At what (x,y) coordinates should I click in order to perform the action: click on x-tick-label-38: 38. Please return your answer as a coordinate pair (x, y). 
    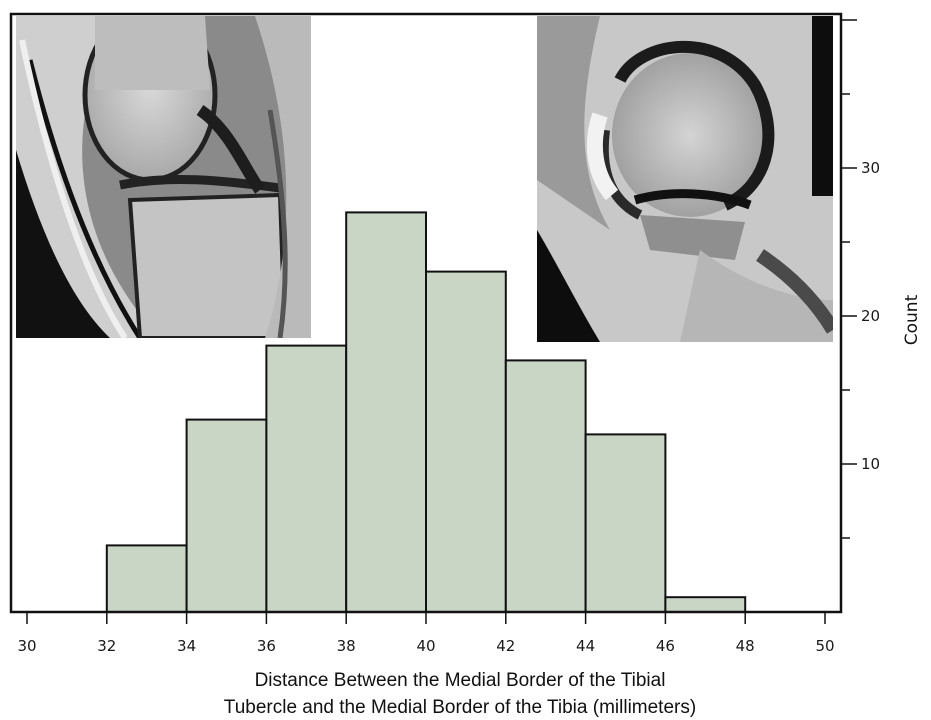
    Looking at the image, I should click on (346, 646).